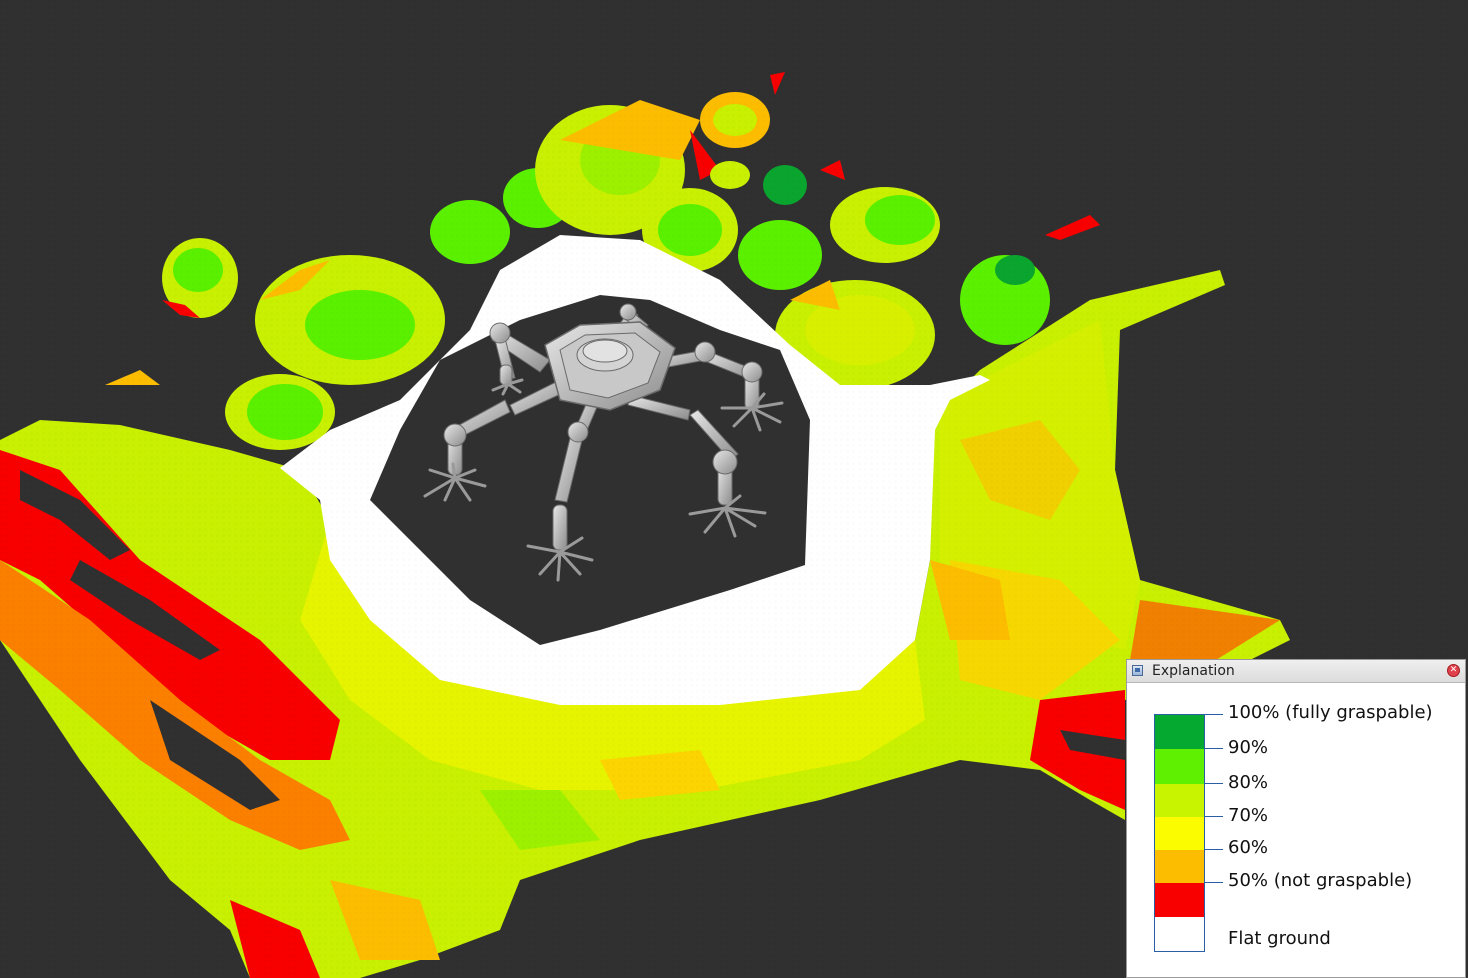  I want to click on panel-titlebar: Explanation ✕, so click(1296, 671).